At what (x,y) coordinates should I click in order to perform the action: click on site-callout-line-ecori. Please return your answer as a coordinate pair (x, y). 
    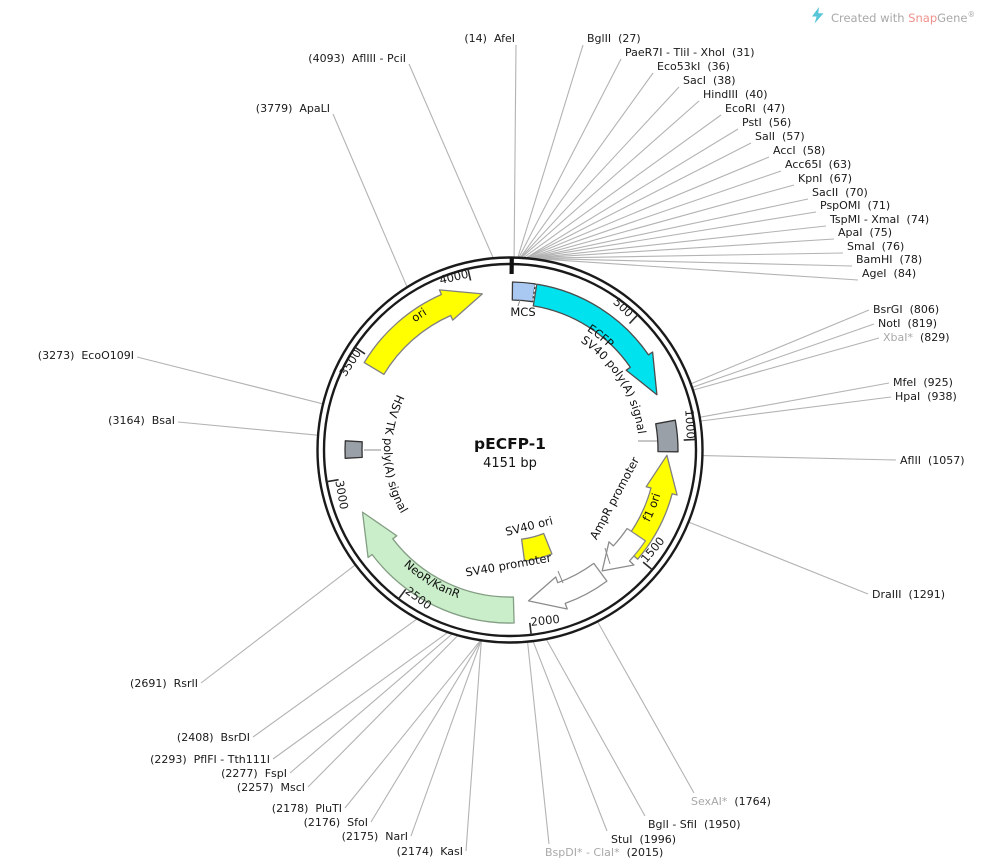
    Looking at the image, I should click on (622, 186).